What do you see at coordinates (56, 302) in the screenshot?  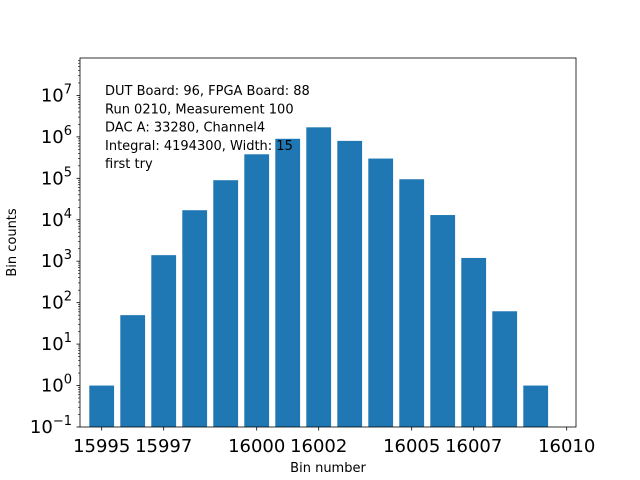 I see `y-tick-label-3: 10²` at bounding box center [56, 302].